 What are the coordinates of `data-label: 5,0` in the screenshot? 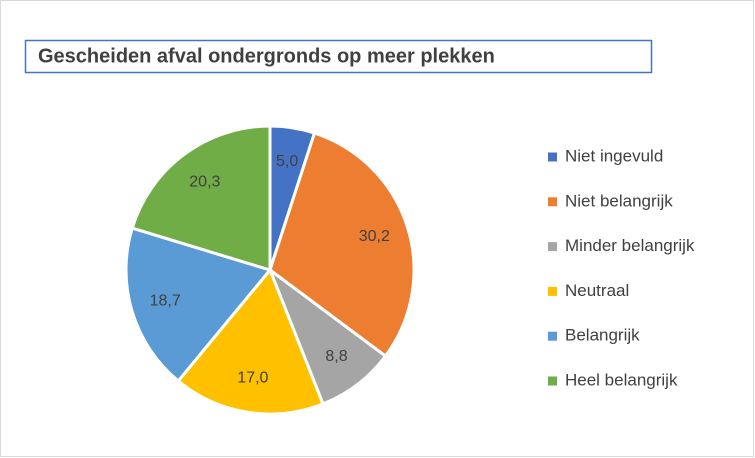 It's located at (287, 161).